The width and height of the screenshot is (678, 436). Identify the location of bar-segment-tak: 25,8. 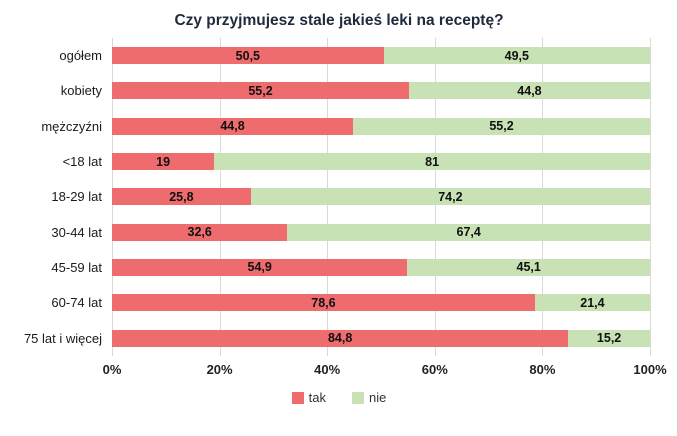
(181, 197).